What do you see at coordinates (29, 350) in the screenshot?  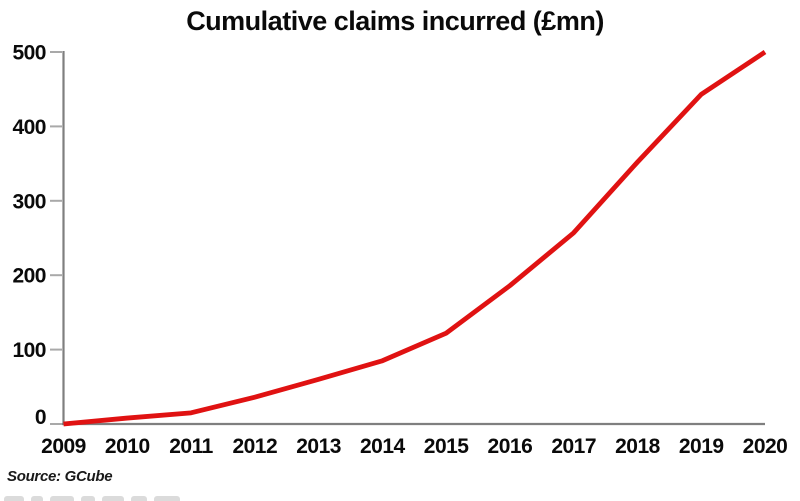 I see `y-tick-label: 100` at bounding box center [29, 350].